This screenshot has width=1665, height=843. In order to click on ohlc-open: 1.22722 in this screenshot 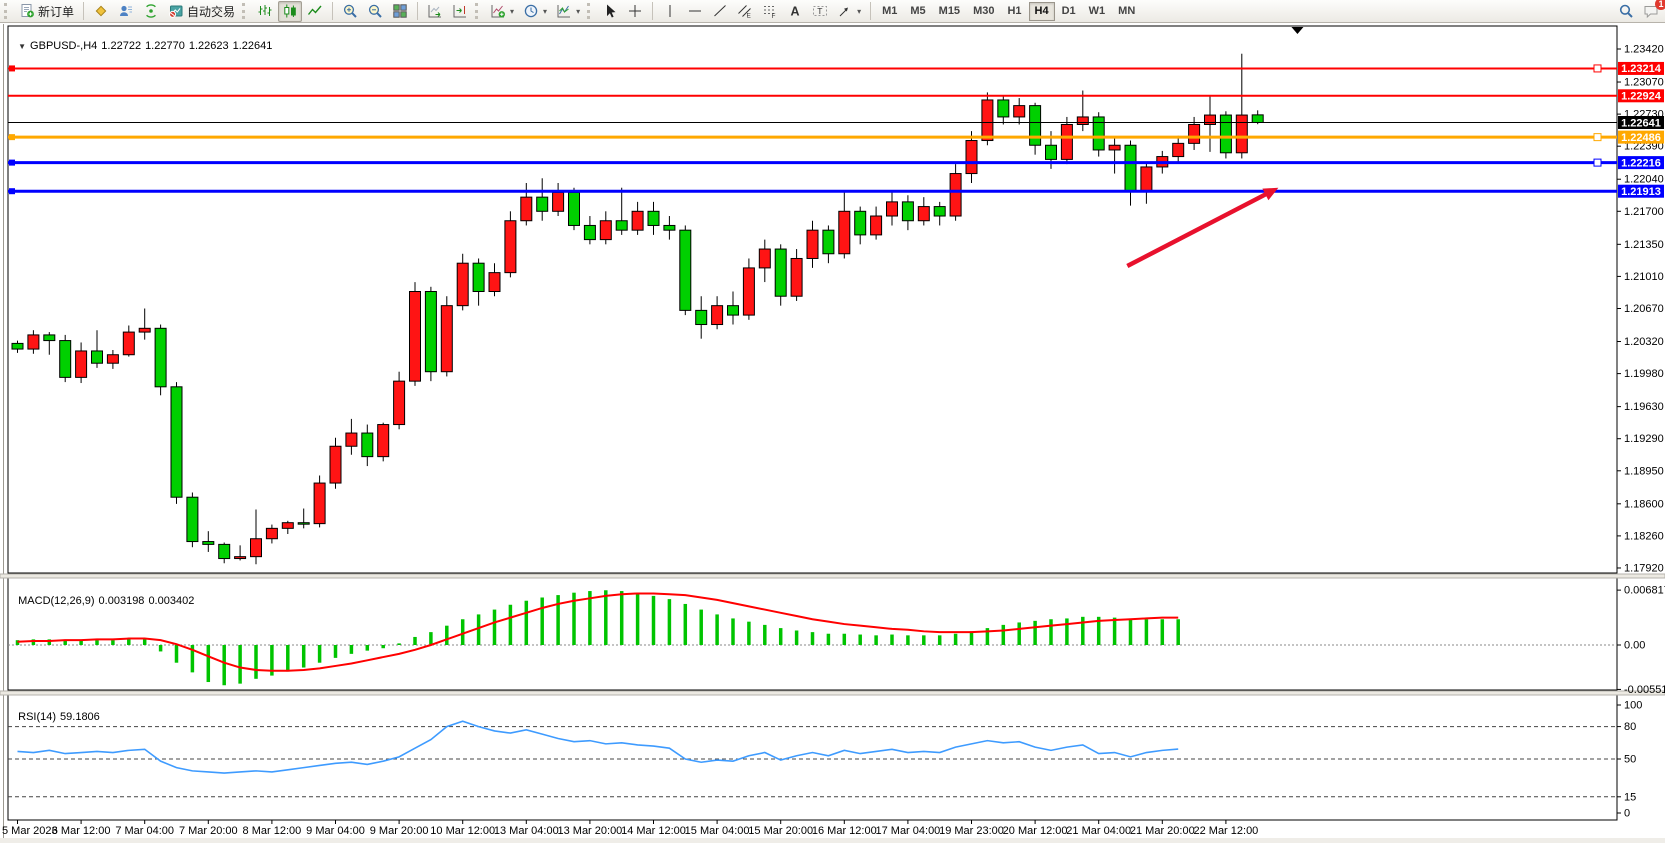, I will do `click(121, 46)`.